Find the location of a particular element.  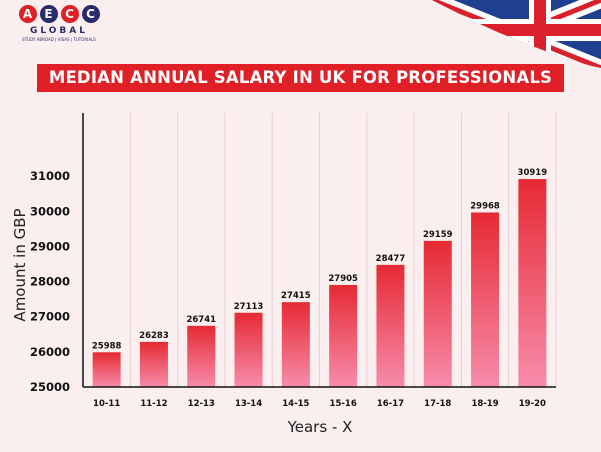

data-label: 27905 is located at coordinates (343, 279).